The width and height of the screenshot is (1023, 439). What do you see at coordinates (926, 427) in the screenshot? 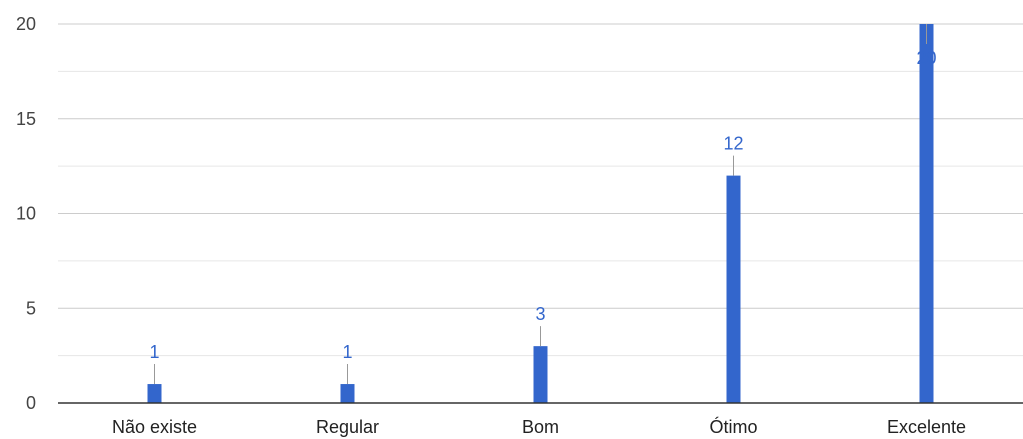
I see `x-tick-label: Excelente` at bounding box center [926, 427].